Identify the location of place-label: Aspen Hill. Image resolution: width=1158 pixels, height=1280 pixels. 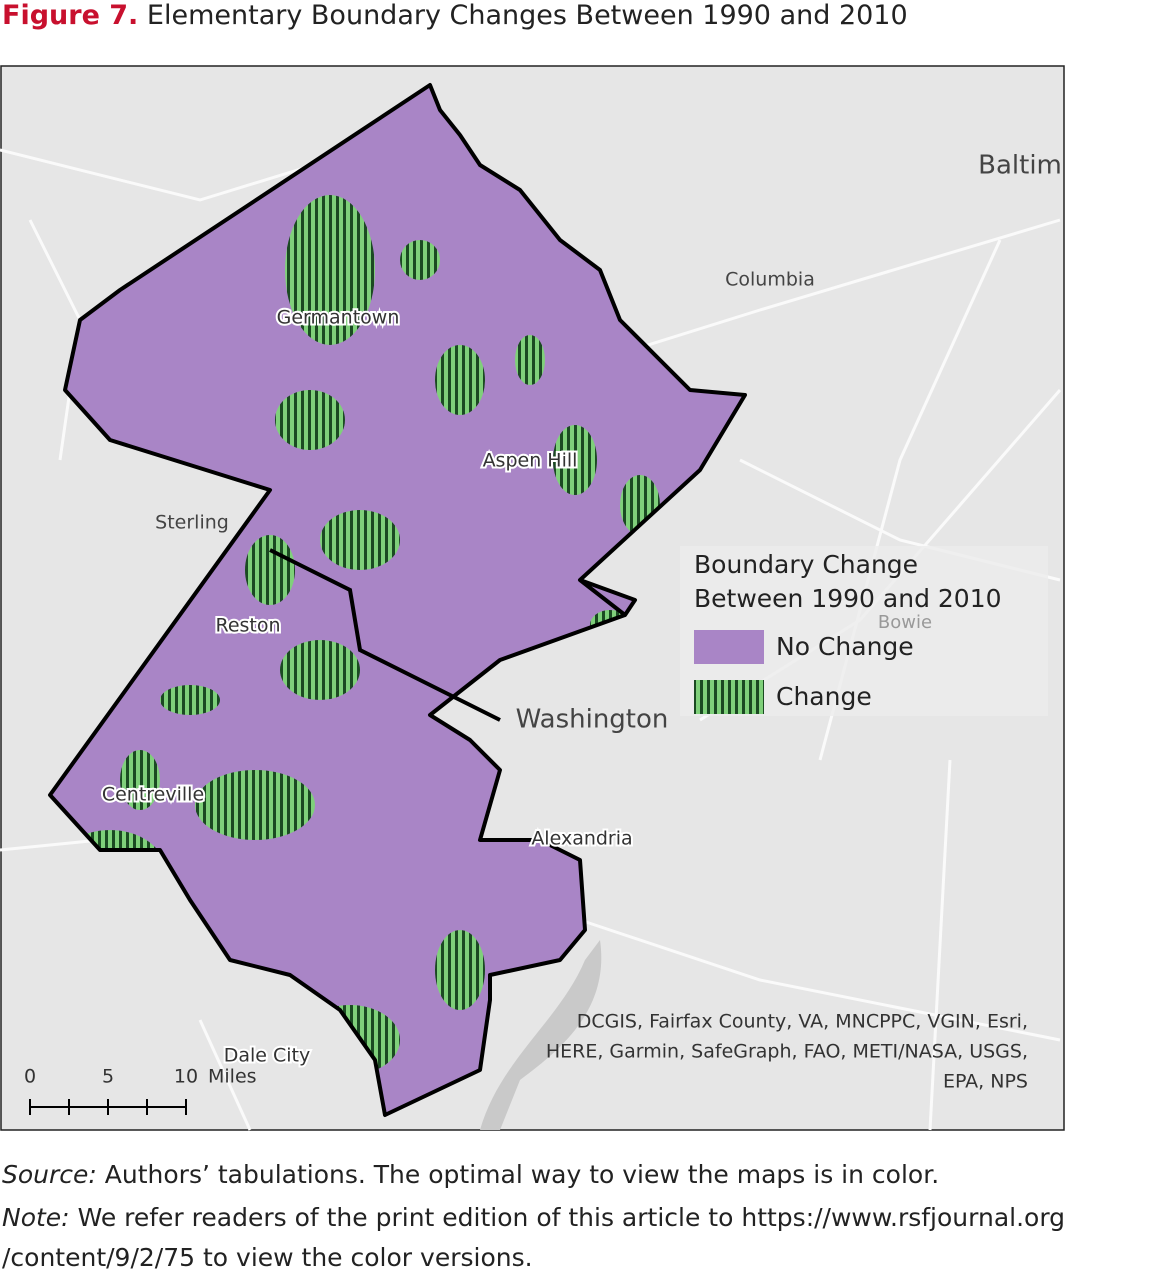
(530, 461).